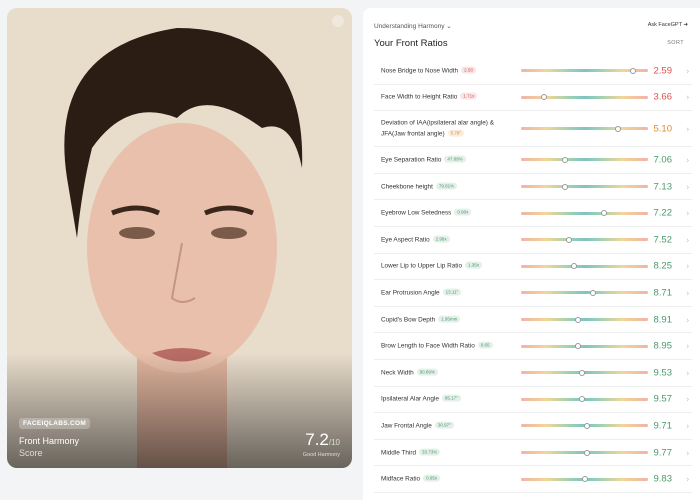 This screenshot has width=700, height=500. Describe the element at coordinates (533, 98) in the screenshot. I see `ratio-row: Face Width to Height Ratio 1.71x 3.66 ›` at that location.